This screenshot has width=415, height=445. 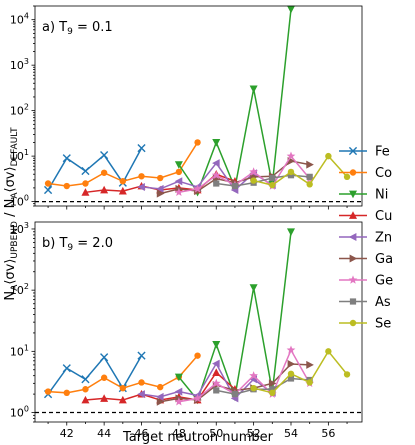 I want to click on legend: Fe Co Ni Cu Zn Ga Ge As Se, so click(x=366, y=238).